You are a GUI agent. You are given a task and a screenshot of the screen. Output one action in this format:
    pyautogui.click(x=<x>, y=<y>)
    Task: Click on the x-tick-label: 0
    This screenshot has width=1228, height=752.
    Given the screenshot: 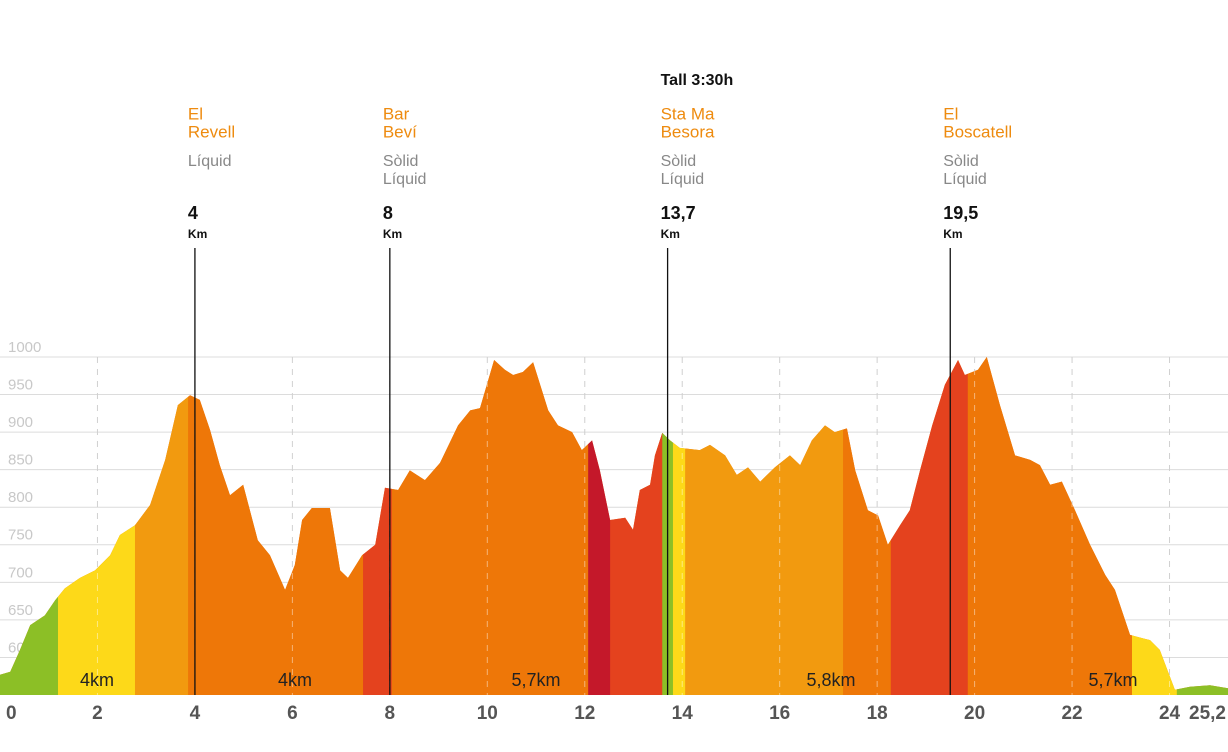 What is the action you would take?
    pyautogui.click(x=11, y=713)
    